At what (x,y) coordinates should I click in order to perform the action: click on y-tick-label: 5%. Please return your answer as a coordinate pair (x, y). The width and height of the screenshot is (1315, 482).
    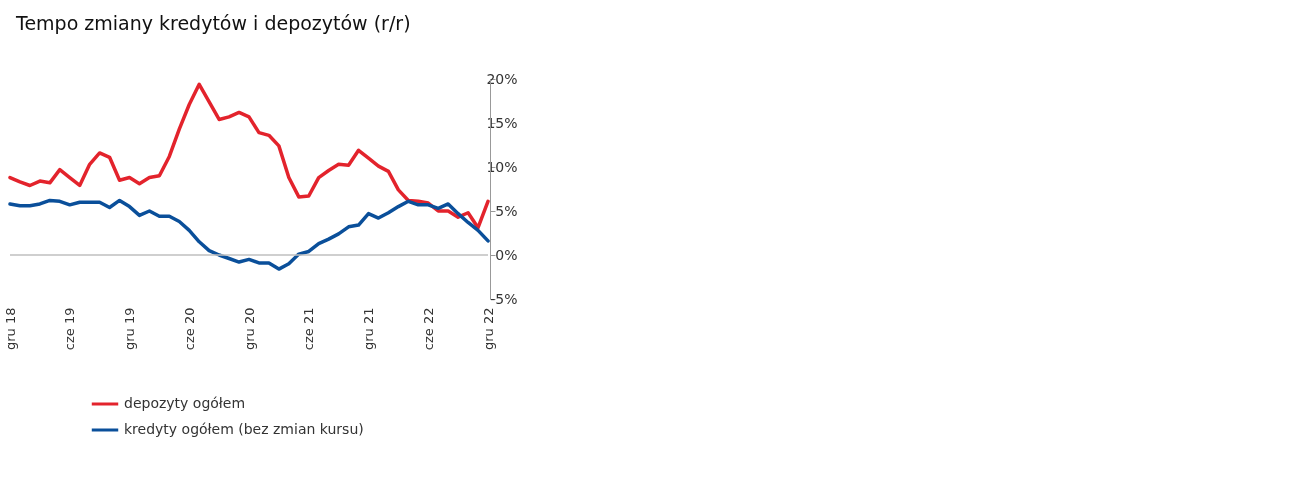
    Looking at the image, I should click on (506, 210).